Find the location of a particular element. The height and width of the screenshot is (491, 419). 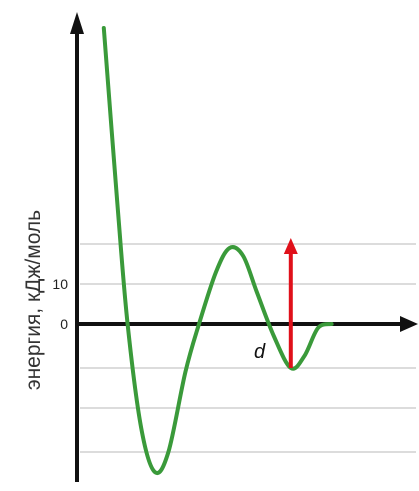

arrow-head is located at coordinates (290, 246).